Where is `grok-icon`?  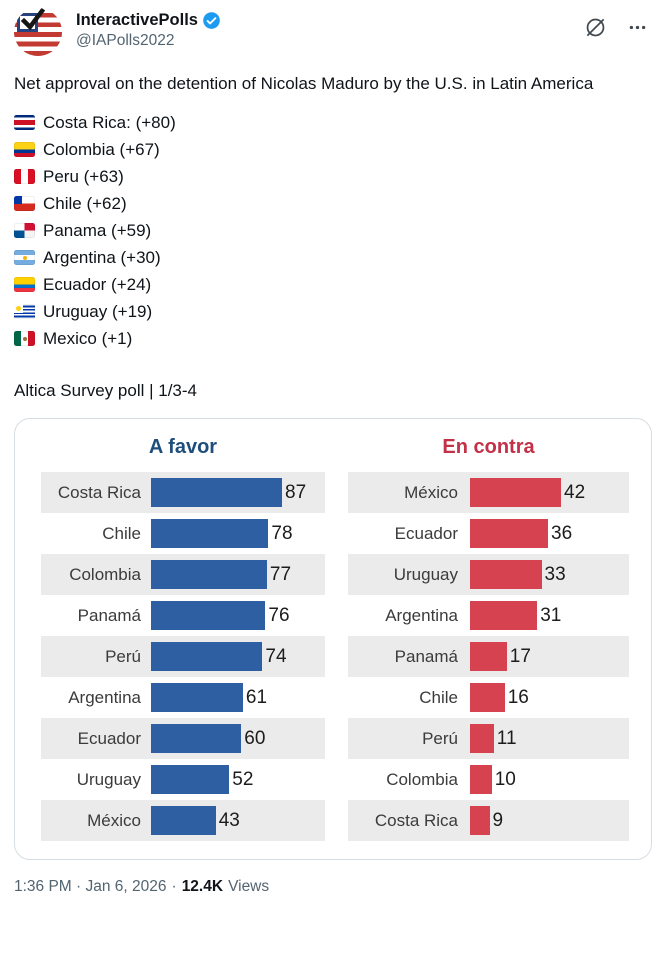 grok-icon is located at coordinates (595, 27).